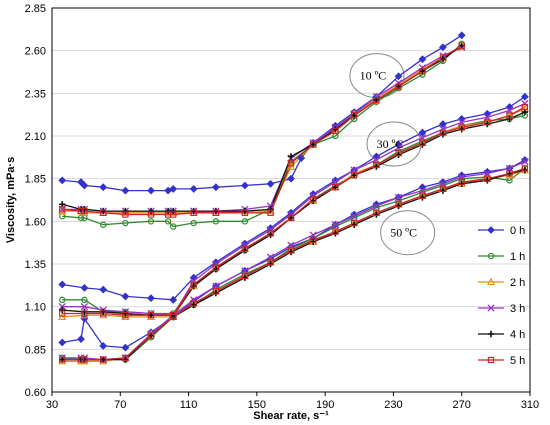 Image resolution: width=550 pixels, height=425 pixels. Describe the element at coordinates (517, 361) in the screenshot. I see `legend-label-5h: 5 h` at that location.